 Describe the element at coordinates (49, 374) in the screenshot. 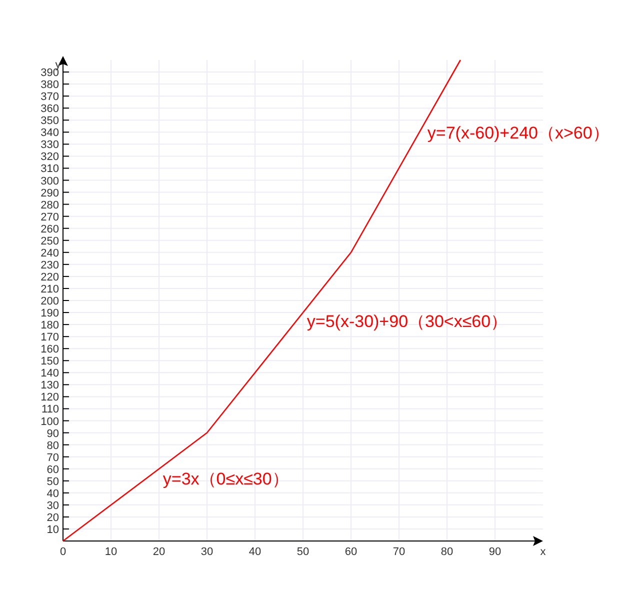

I see `y-tick-label: 140` at that location.